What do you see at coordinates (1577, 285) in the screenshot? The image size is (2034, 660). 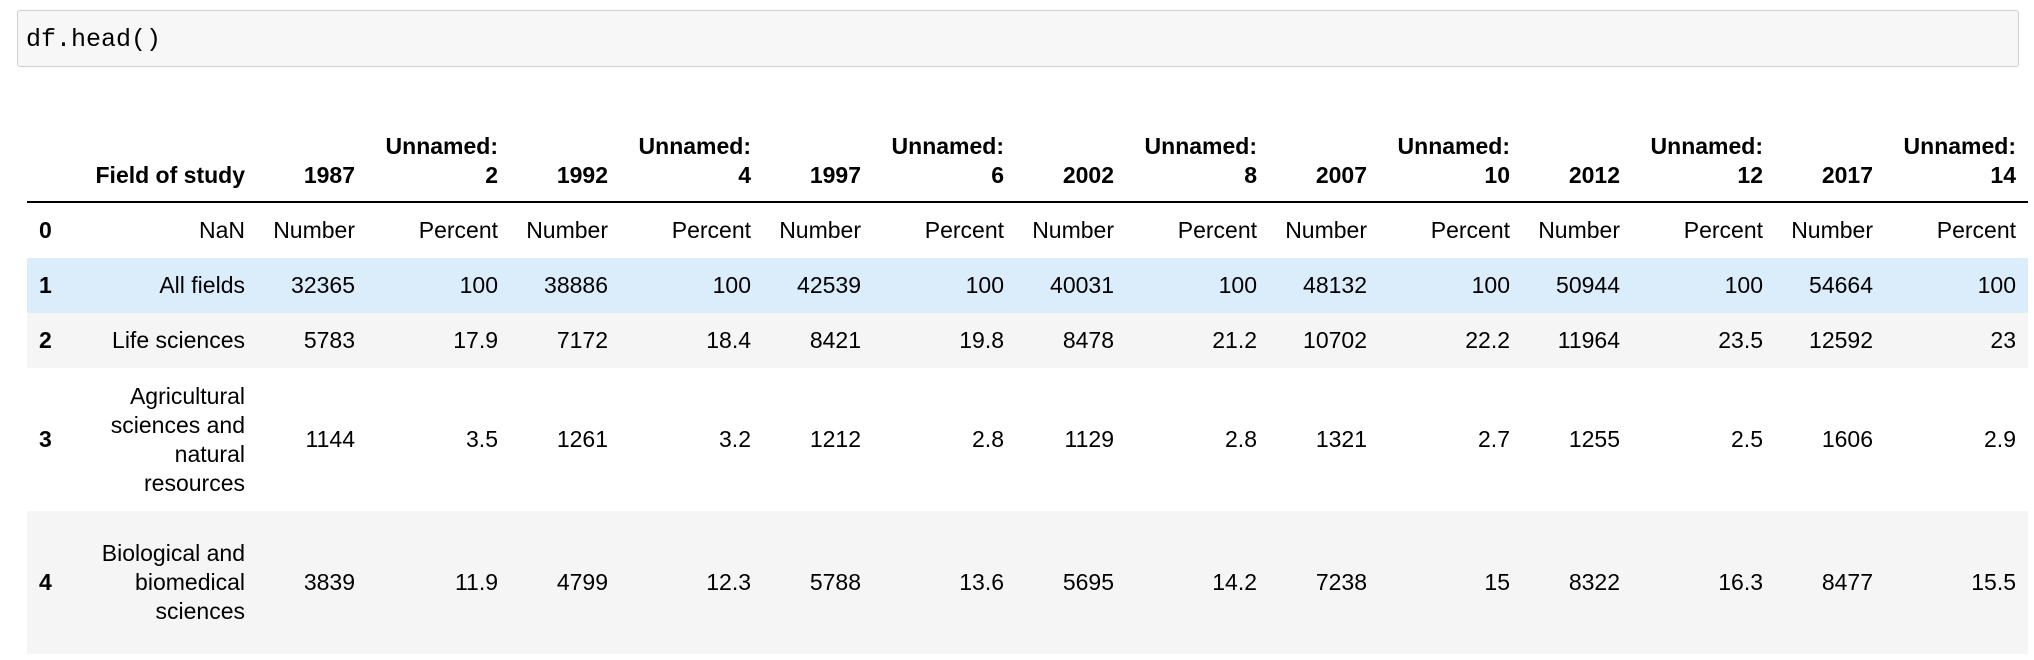 I see `table-cell: 50944` at bounding box center [1577, 285].